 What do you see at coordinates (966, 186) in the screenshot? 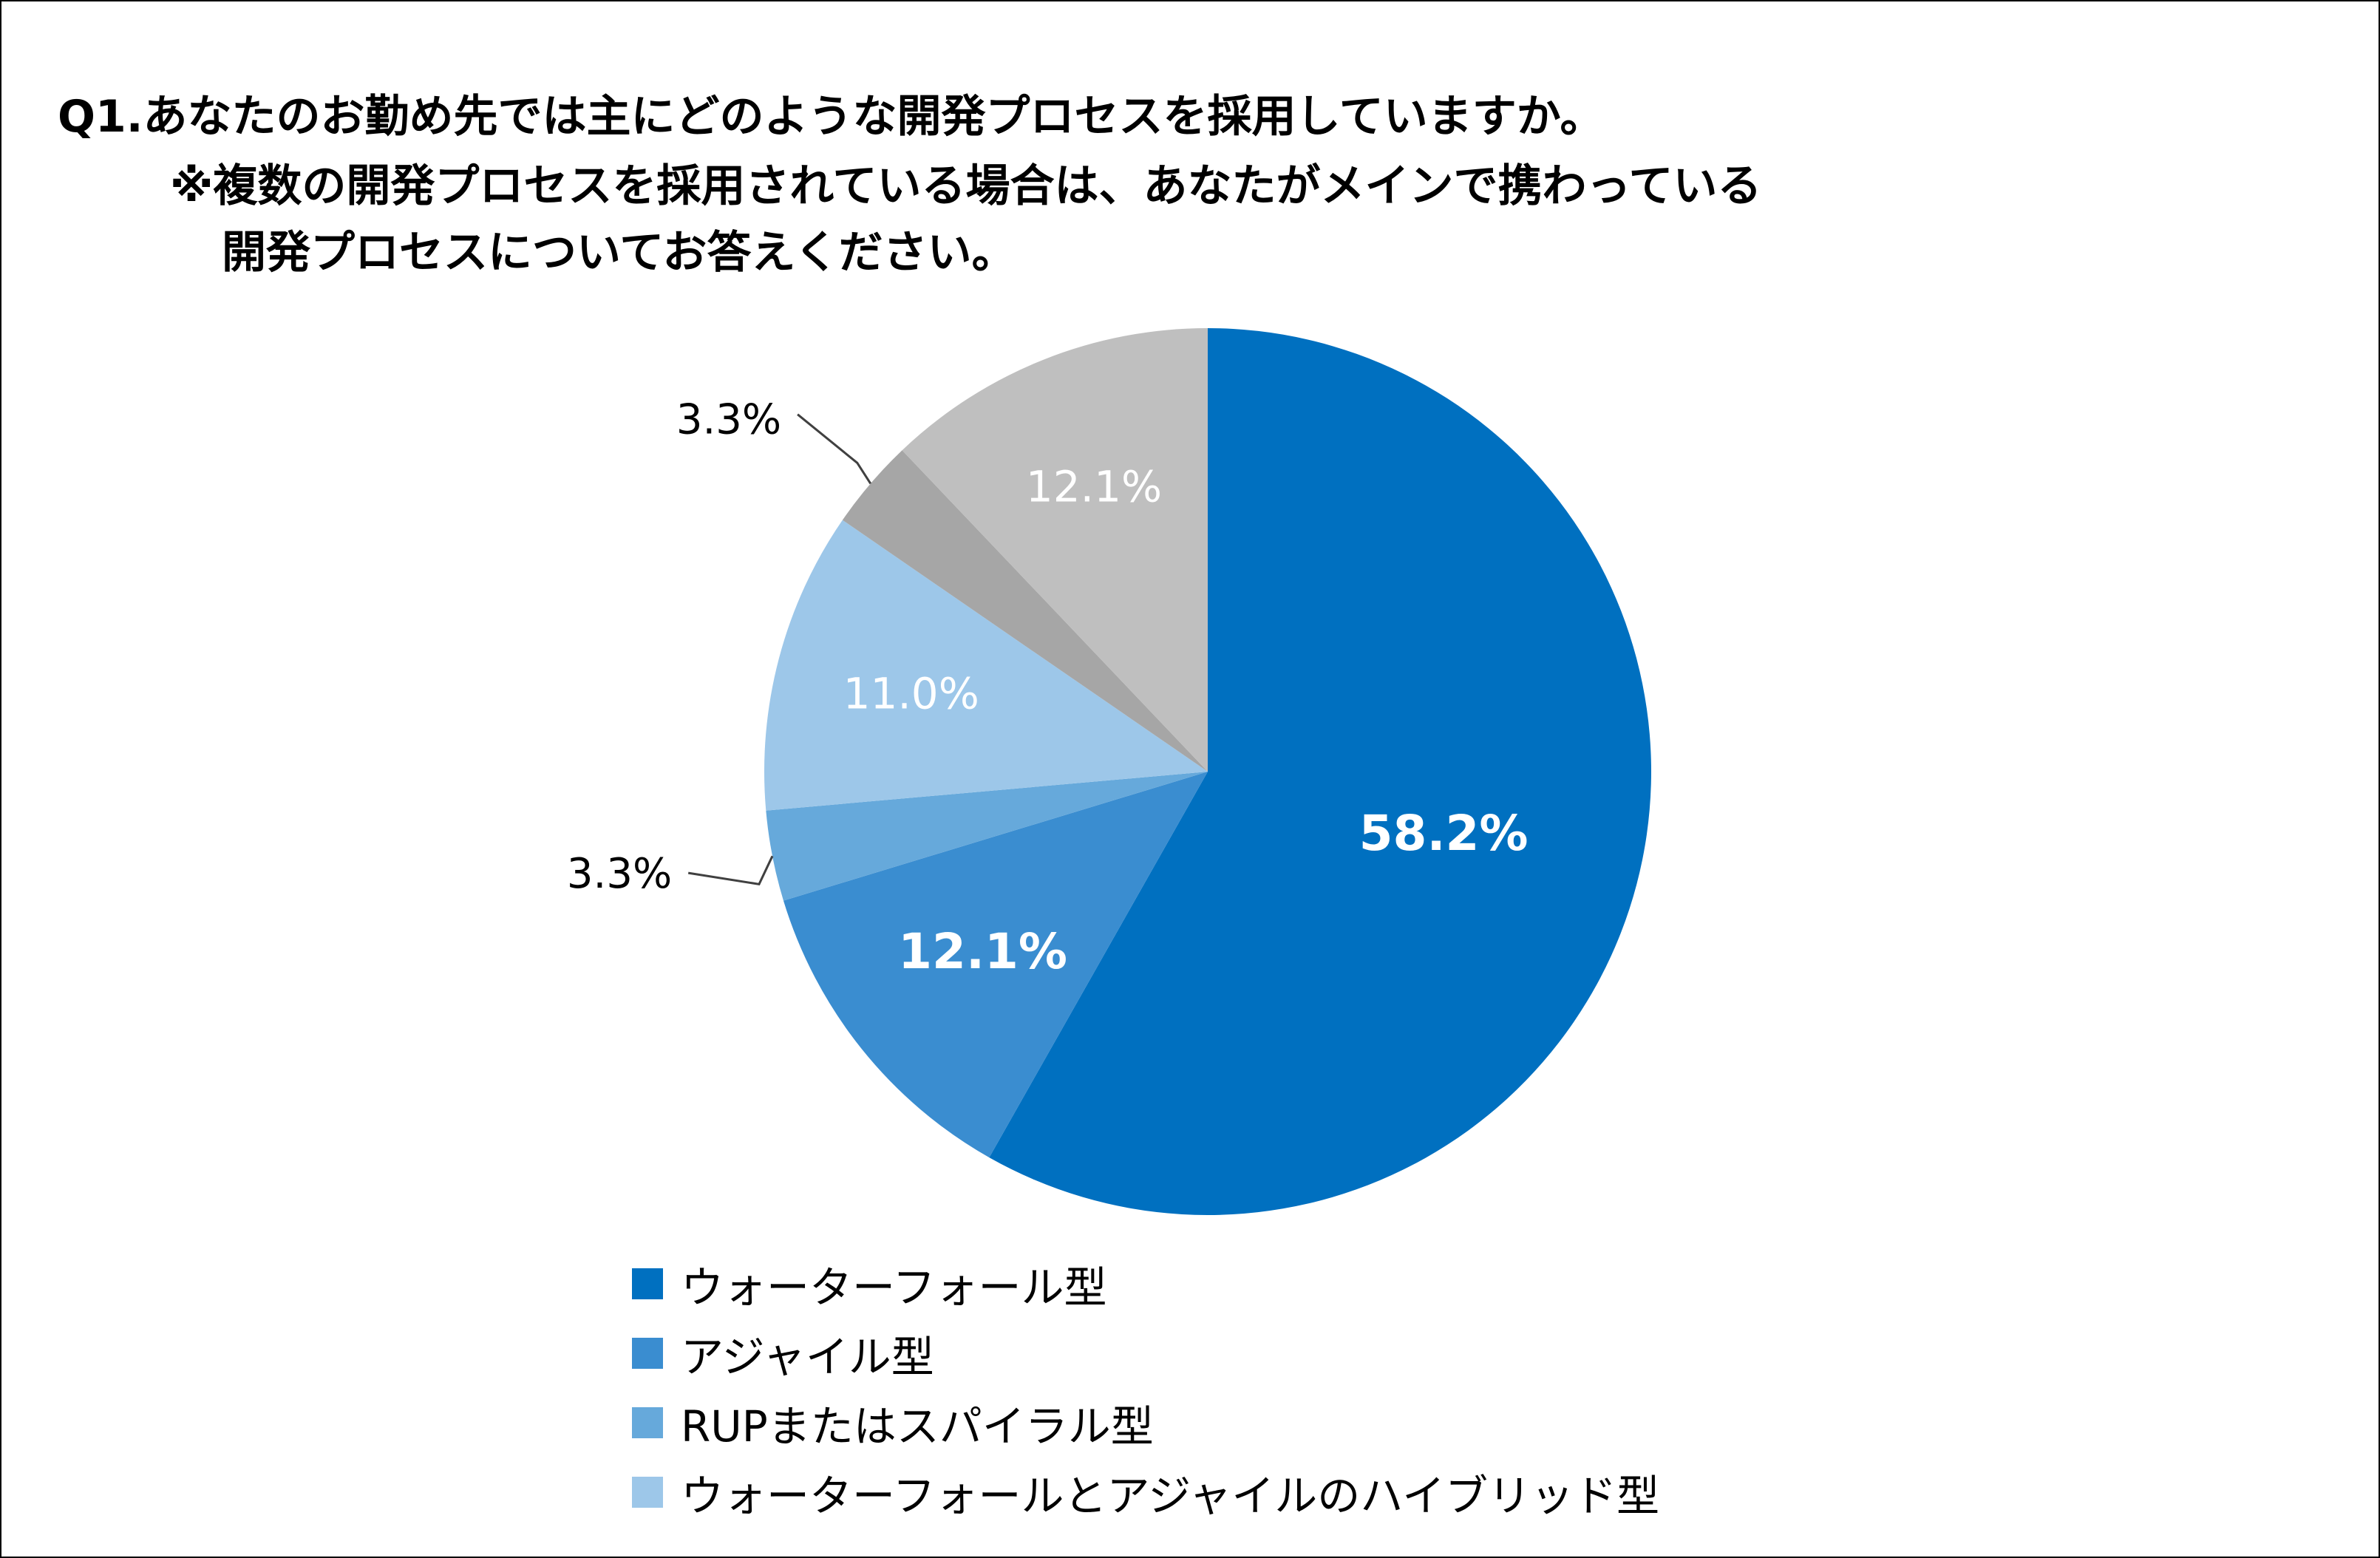
I see `chart-title-line-2: ※複数の開発プロセスを採用されている場合は、あなたがメインで携わっている` at bounding box center [966, 186].